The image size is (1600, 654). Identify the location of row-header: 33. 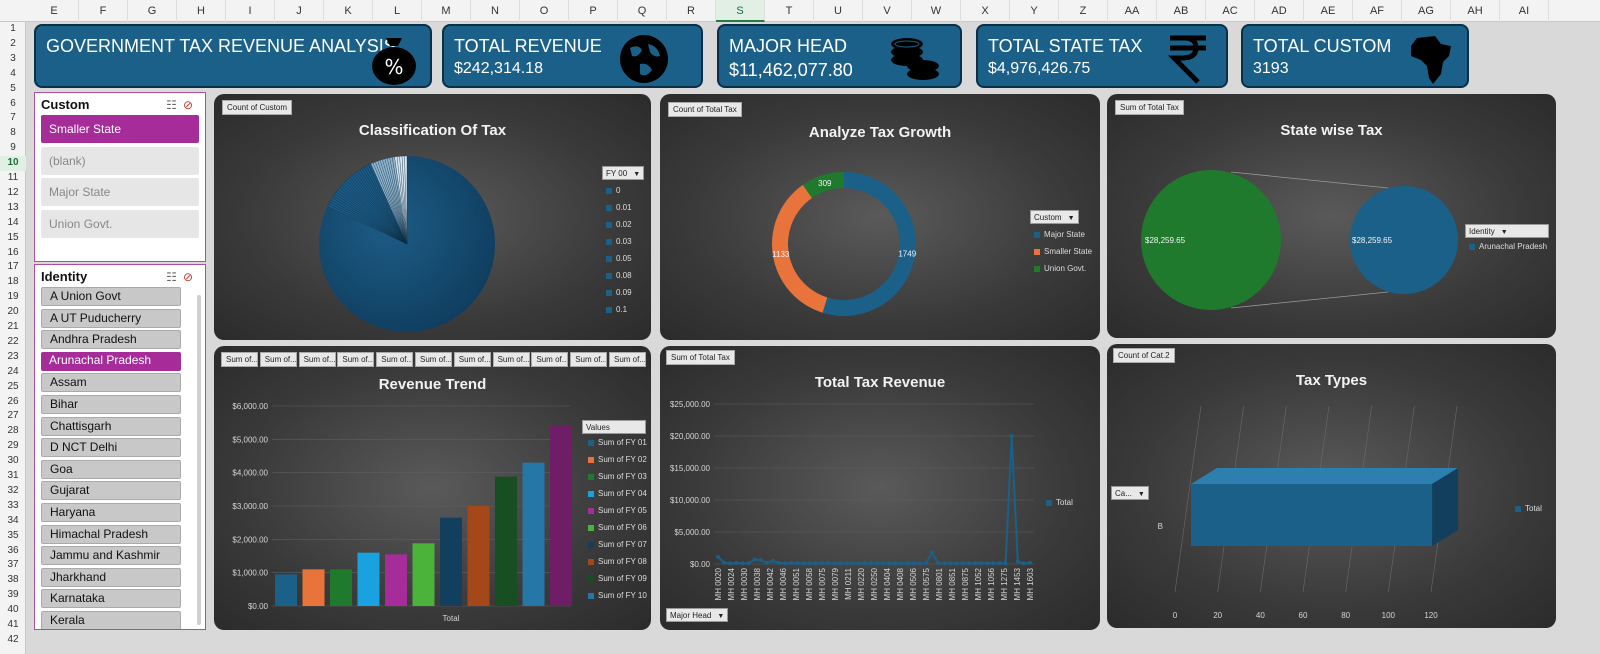
(13, 505).